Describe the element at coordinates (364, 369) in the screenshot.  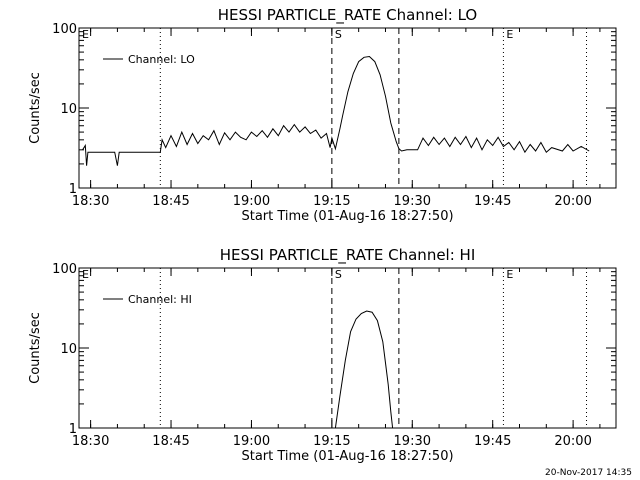
I see `series-line` at that location.